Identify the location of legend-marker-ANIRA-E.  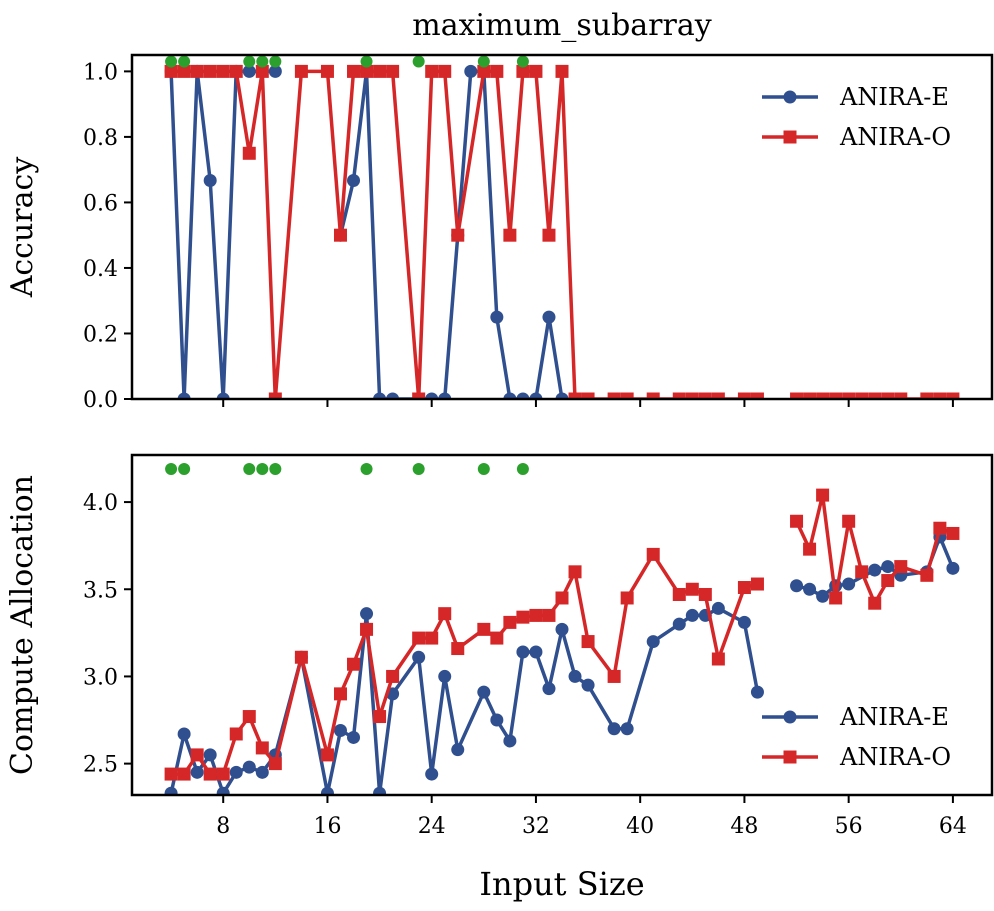
(790, 717).